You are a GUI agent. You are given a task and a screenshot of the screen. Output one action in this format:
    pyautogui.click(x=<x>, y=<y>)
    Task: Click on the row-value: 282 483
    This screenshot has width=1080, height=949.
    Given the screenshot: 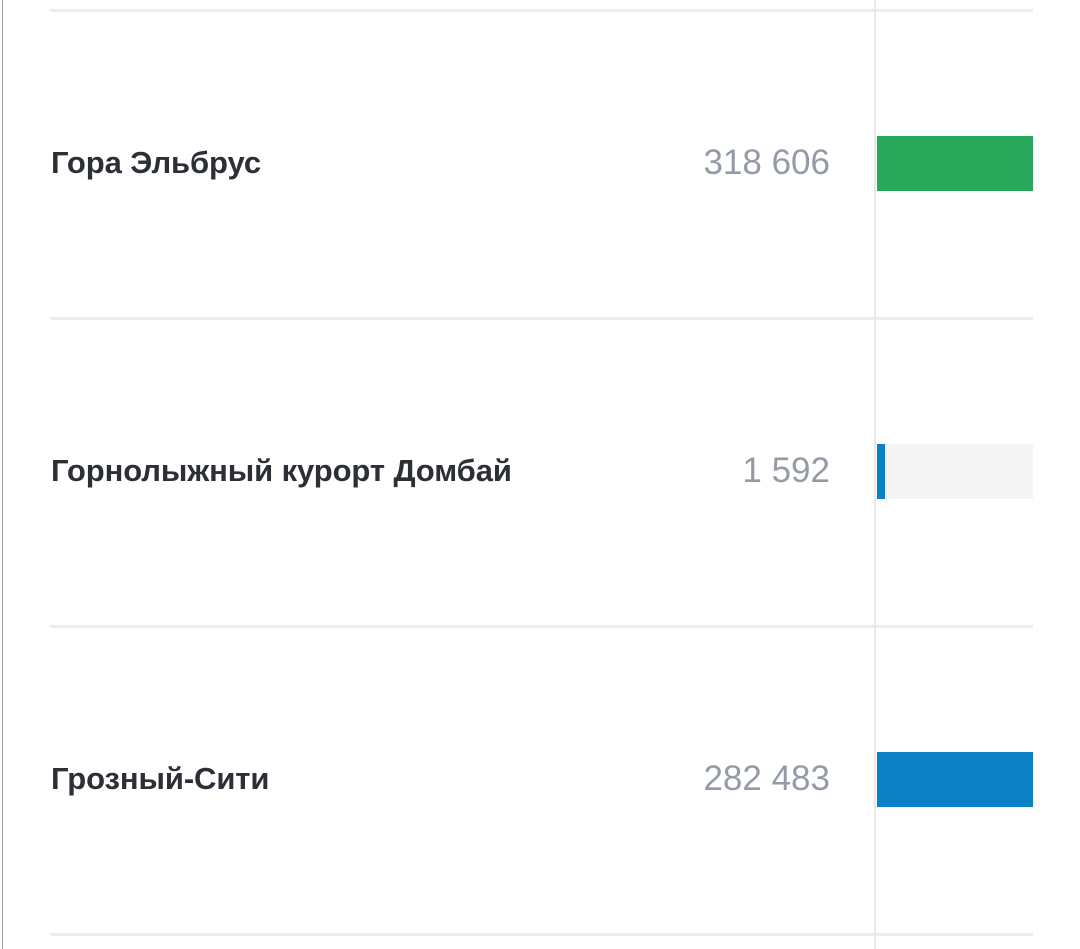 What is the action you would take?
    pyautogui.click(x=766, y=778)
    